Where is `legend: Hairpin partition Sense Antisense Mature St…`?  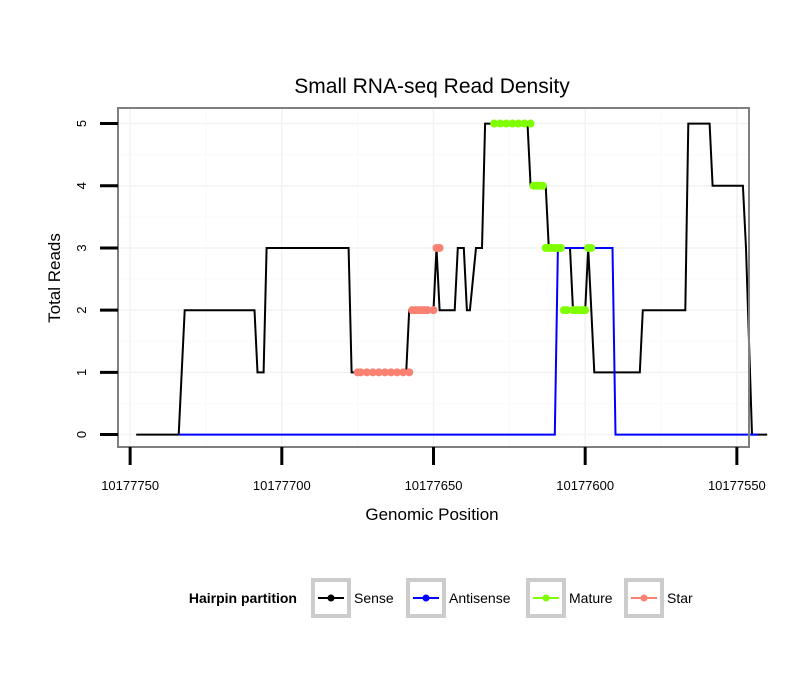 legend: Hairpin partition Sense Antisense Mature St… is located at coordinates (441, 598).